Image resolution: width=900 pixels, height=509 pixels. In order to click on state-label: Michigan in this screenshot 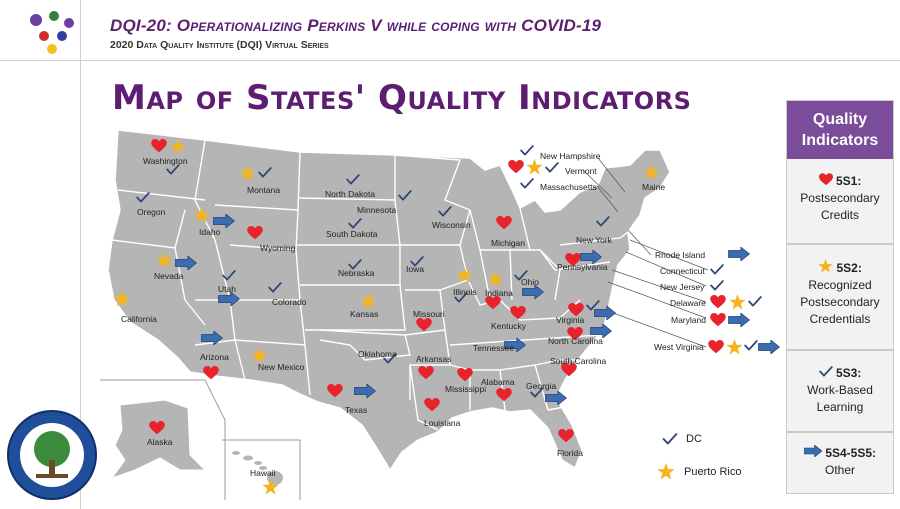, I will do `click(508, 243)`.